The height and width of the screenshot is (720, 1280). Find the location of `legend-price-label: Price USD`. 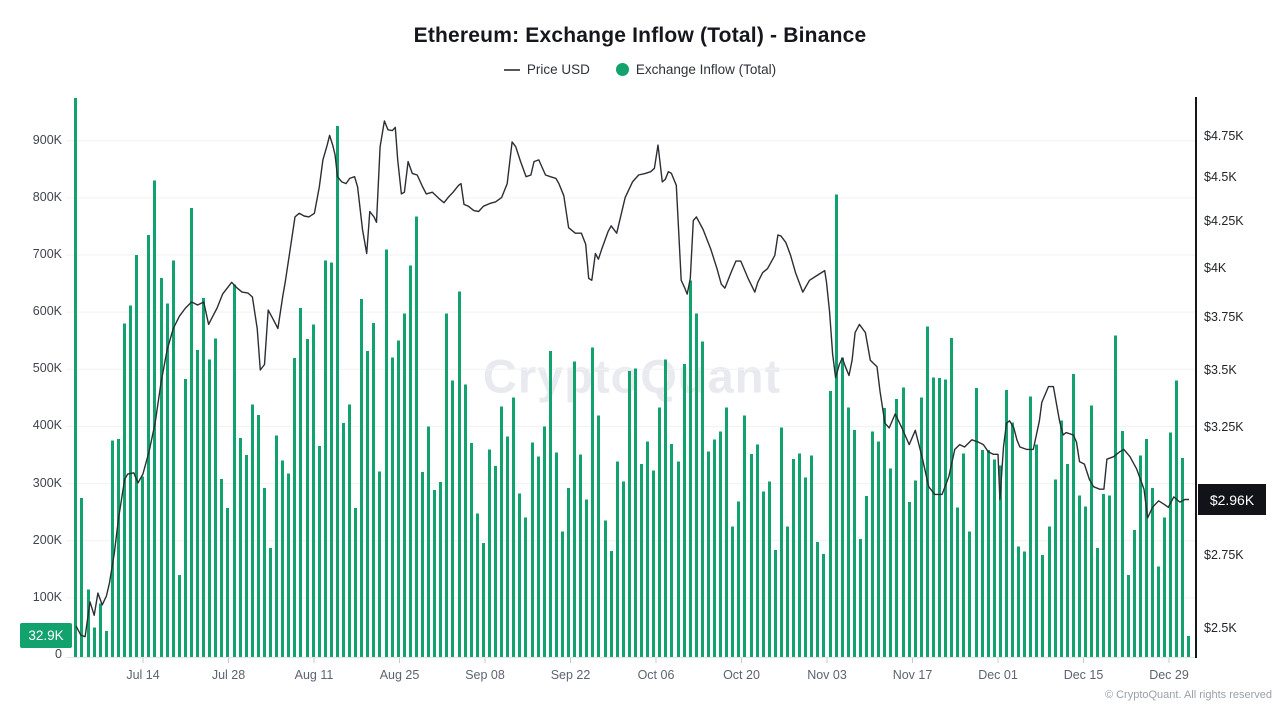

legend-price-label: Price USD is located at coordinates (558, 69).